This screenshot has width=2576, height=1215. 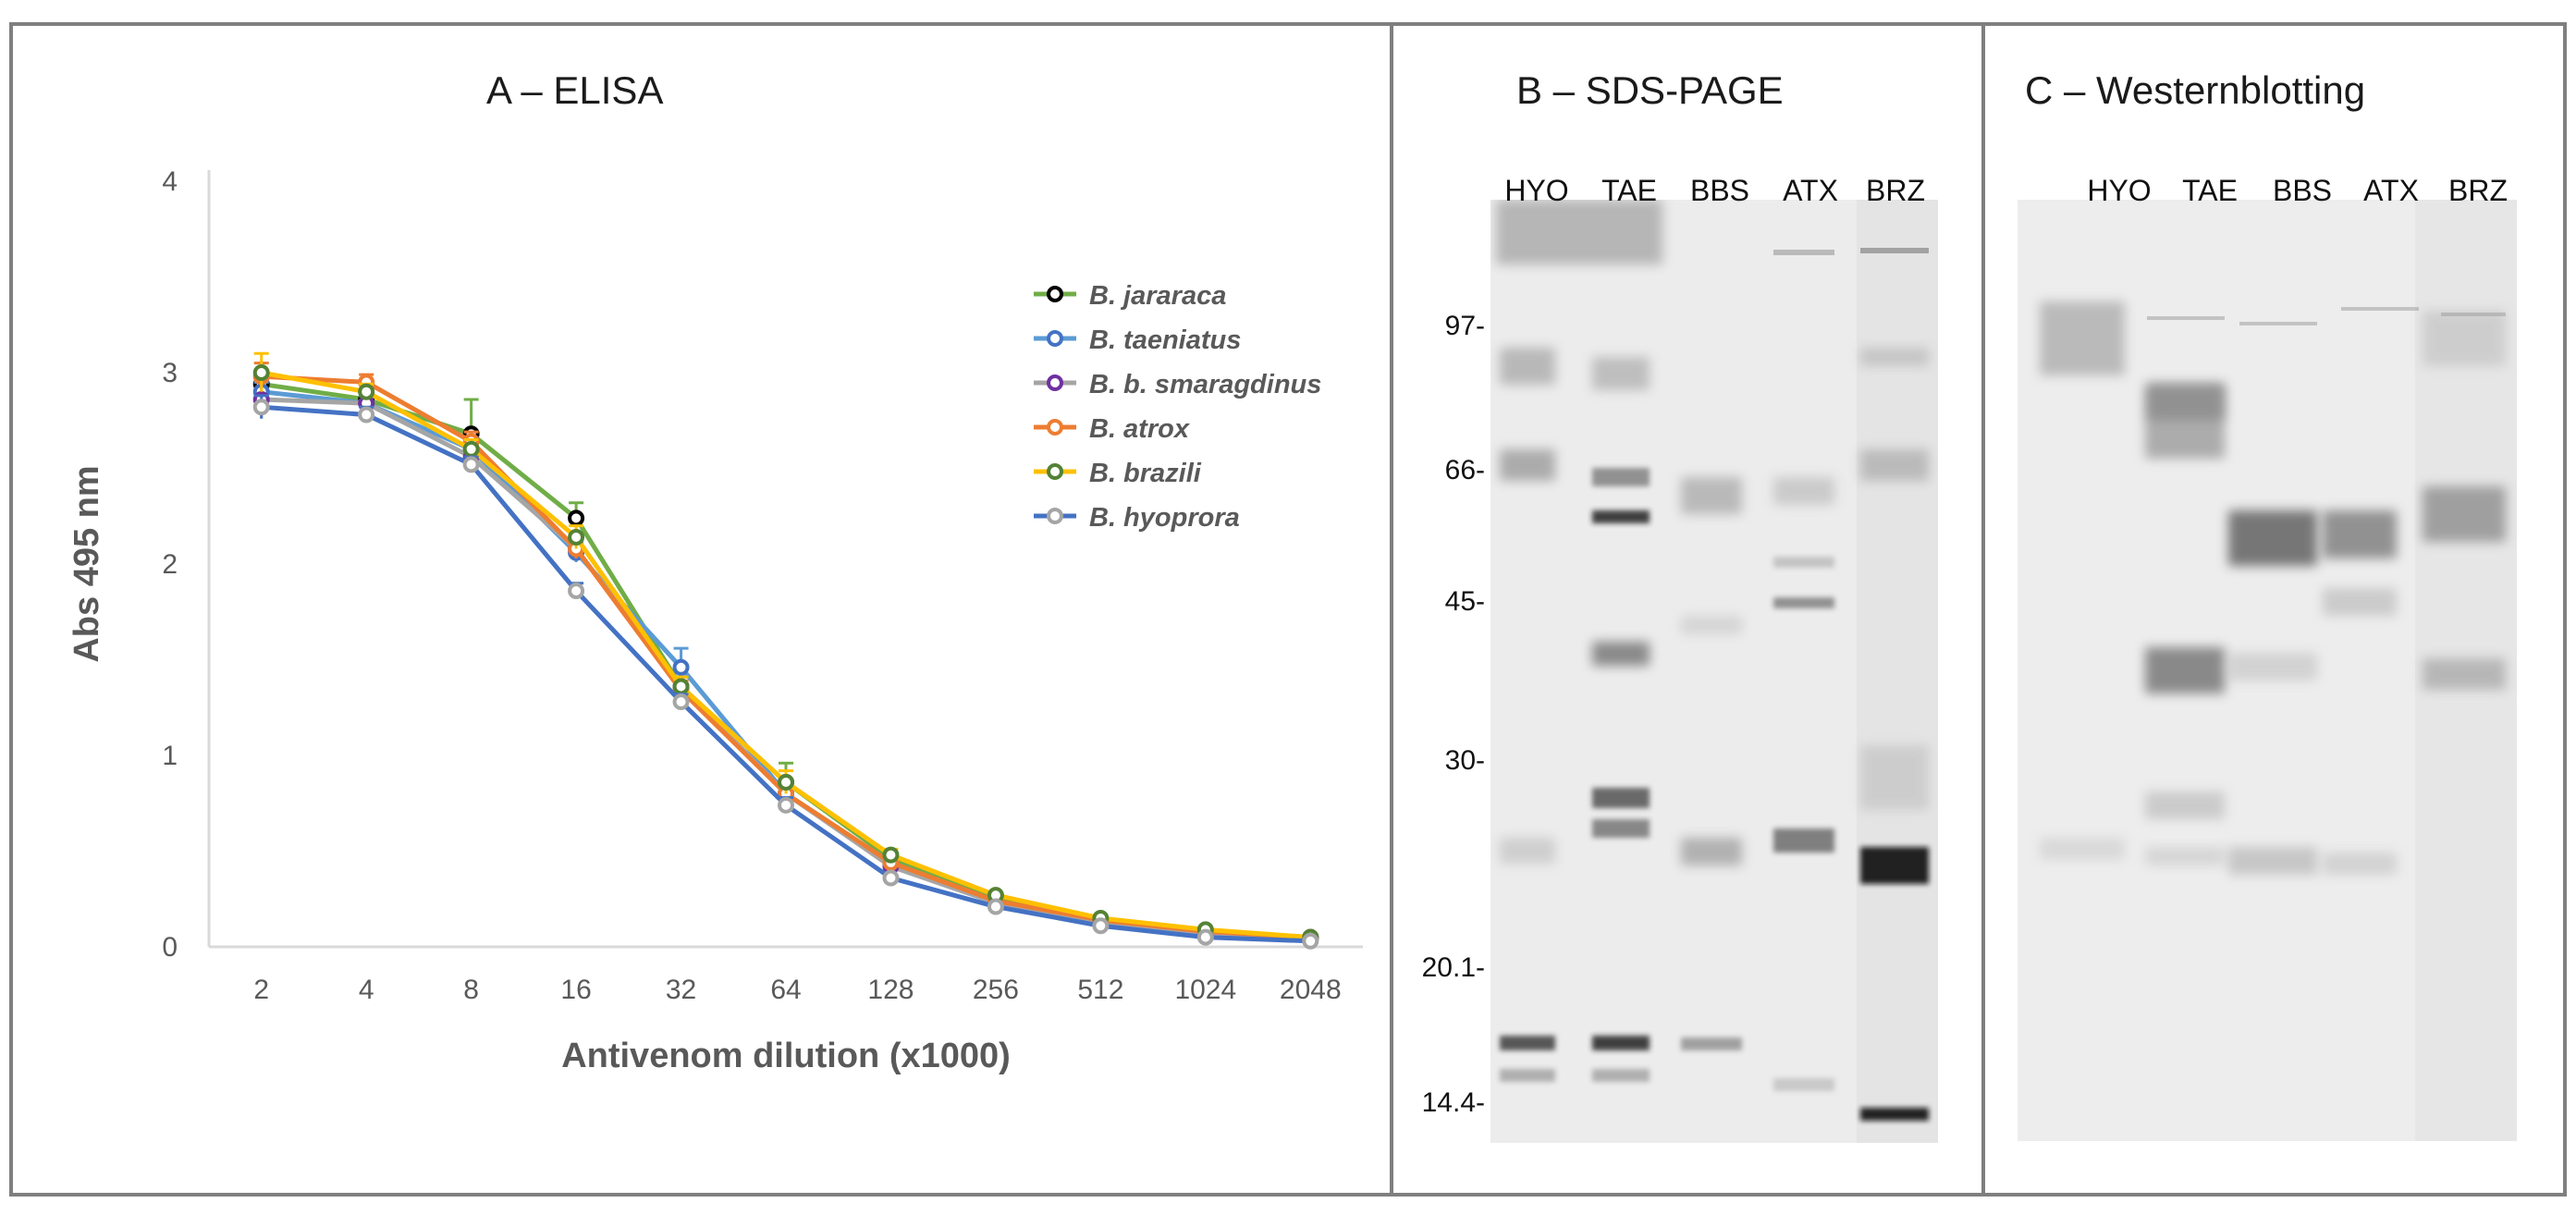 What do you see at coordinates (170, 181) in the screenshot?
I see `y-tick-label: 4` at bounding box center [170, 181].